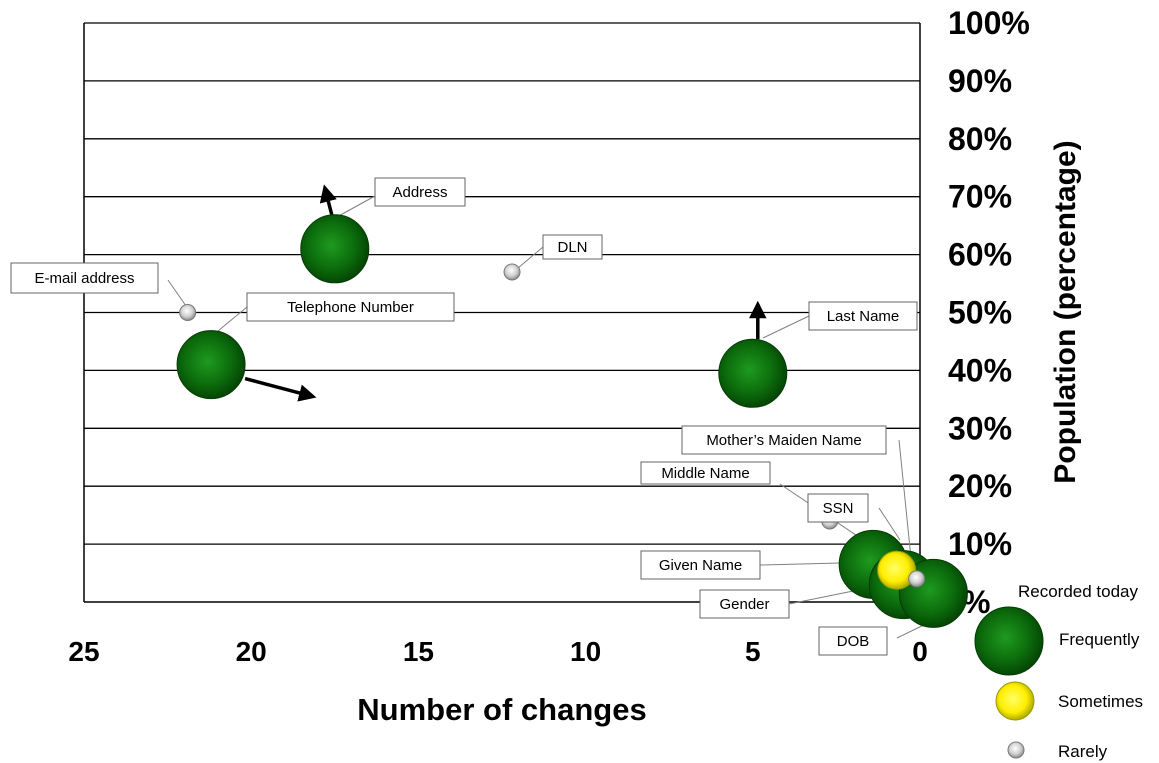  Describe the element at coordinates (980, 197) in the screenshot. I see `y-tick-label: 70%` at that location.